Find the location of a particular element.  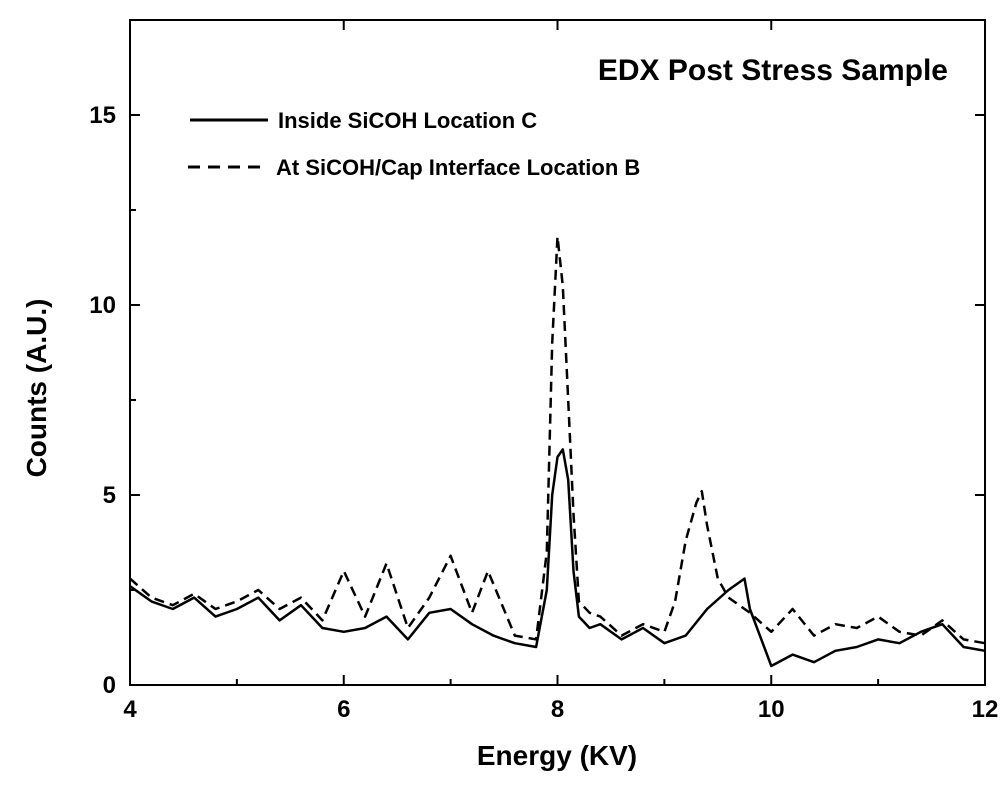

y-tick-label: 15 is located at coordinates (102, 115).